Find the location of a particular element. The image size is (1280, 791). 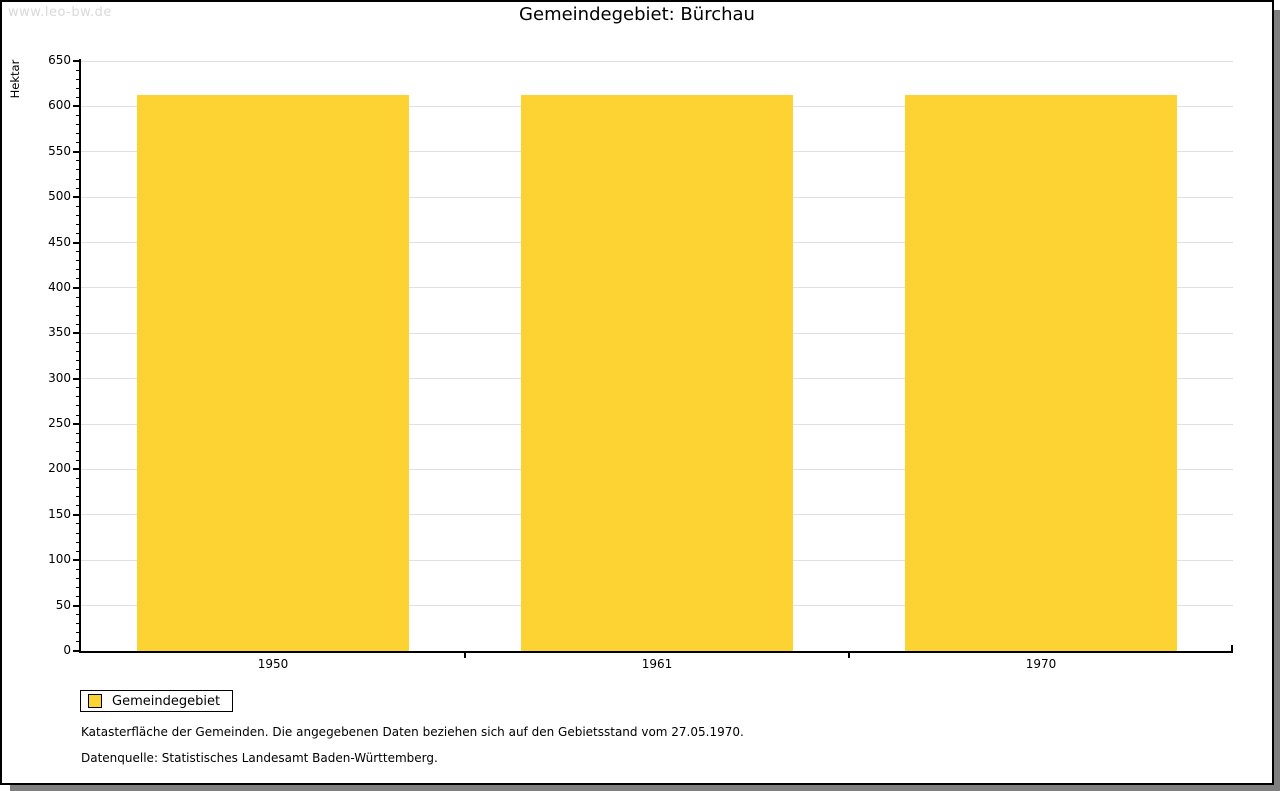

y-tick-label: 350 is located at coordinates (59, 332).